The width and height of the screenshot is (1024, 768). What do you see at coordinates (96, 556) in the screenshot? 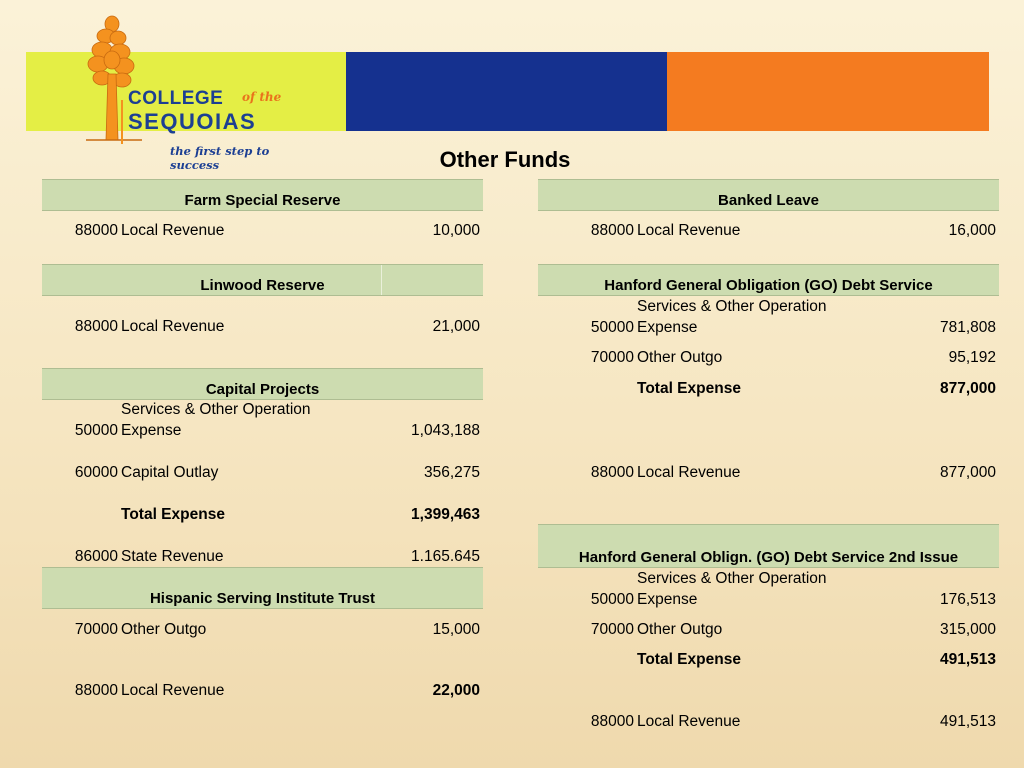
I see `account-code: 86000` at bounding box center [96, 556].